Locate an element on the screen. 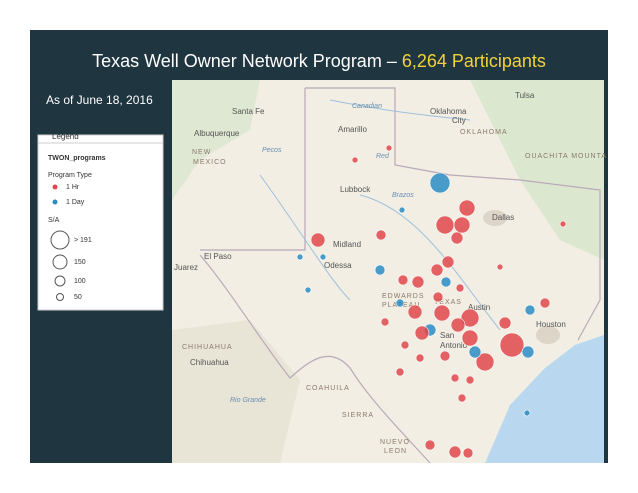 This screenshot has width=638, height=493. gulf is located at coordinates (544, 399).